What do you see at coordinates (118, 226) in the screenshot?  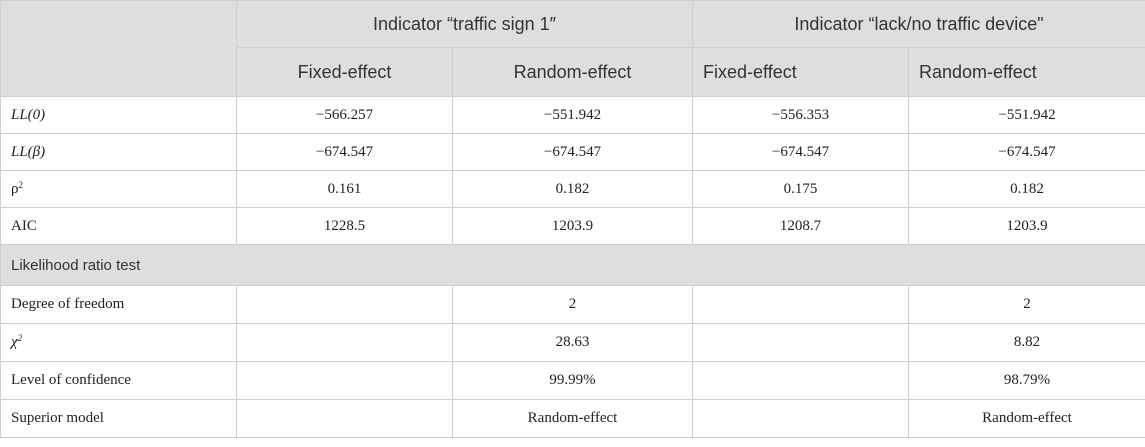 I see `row-label: AIC` at bounding box center [118, 226].